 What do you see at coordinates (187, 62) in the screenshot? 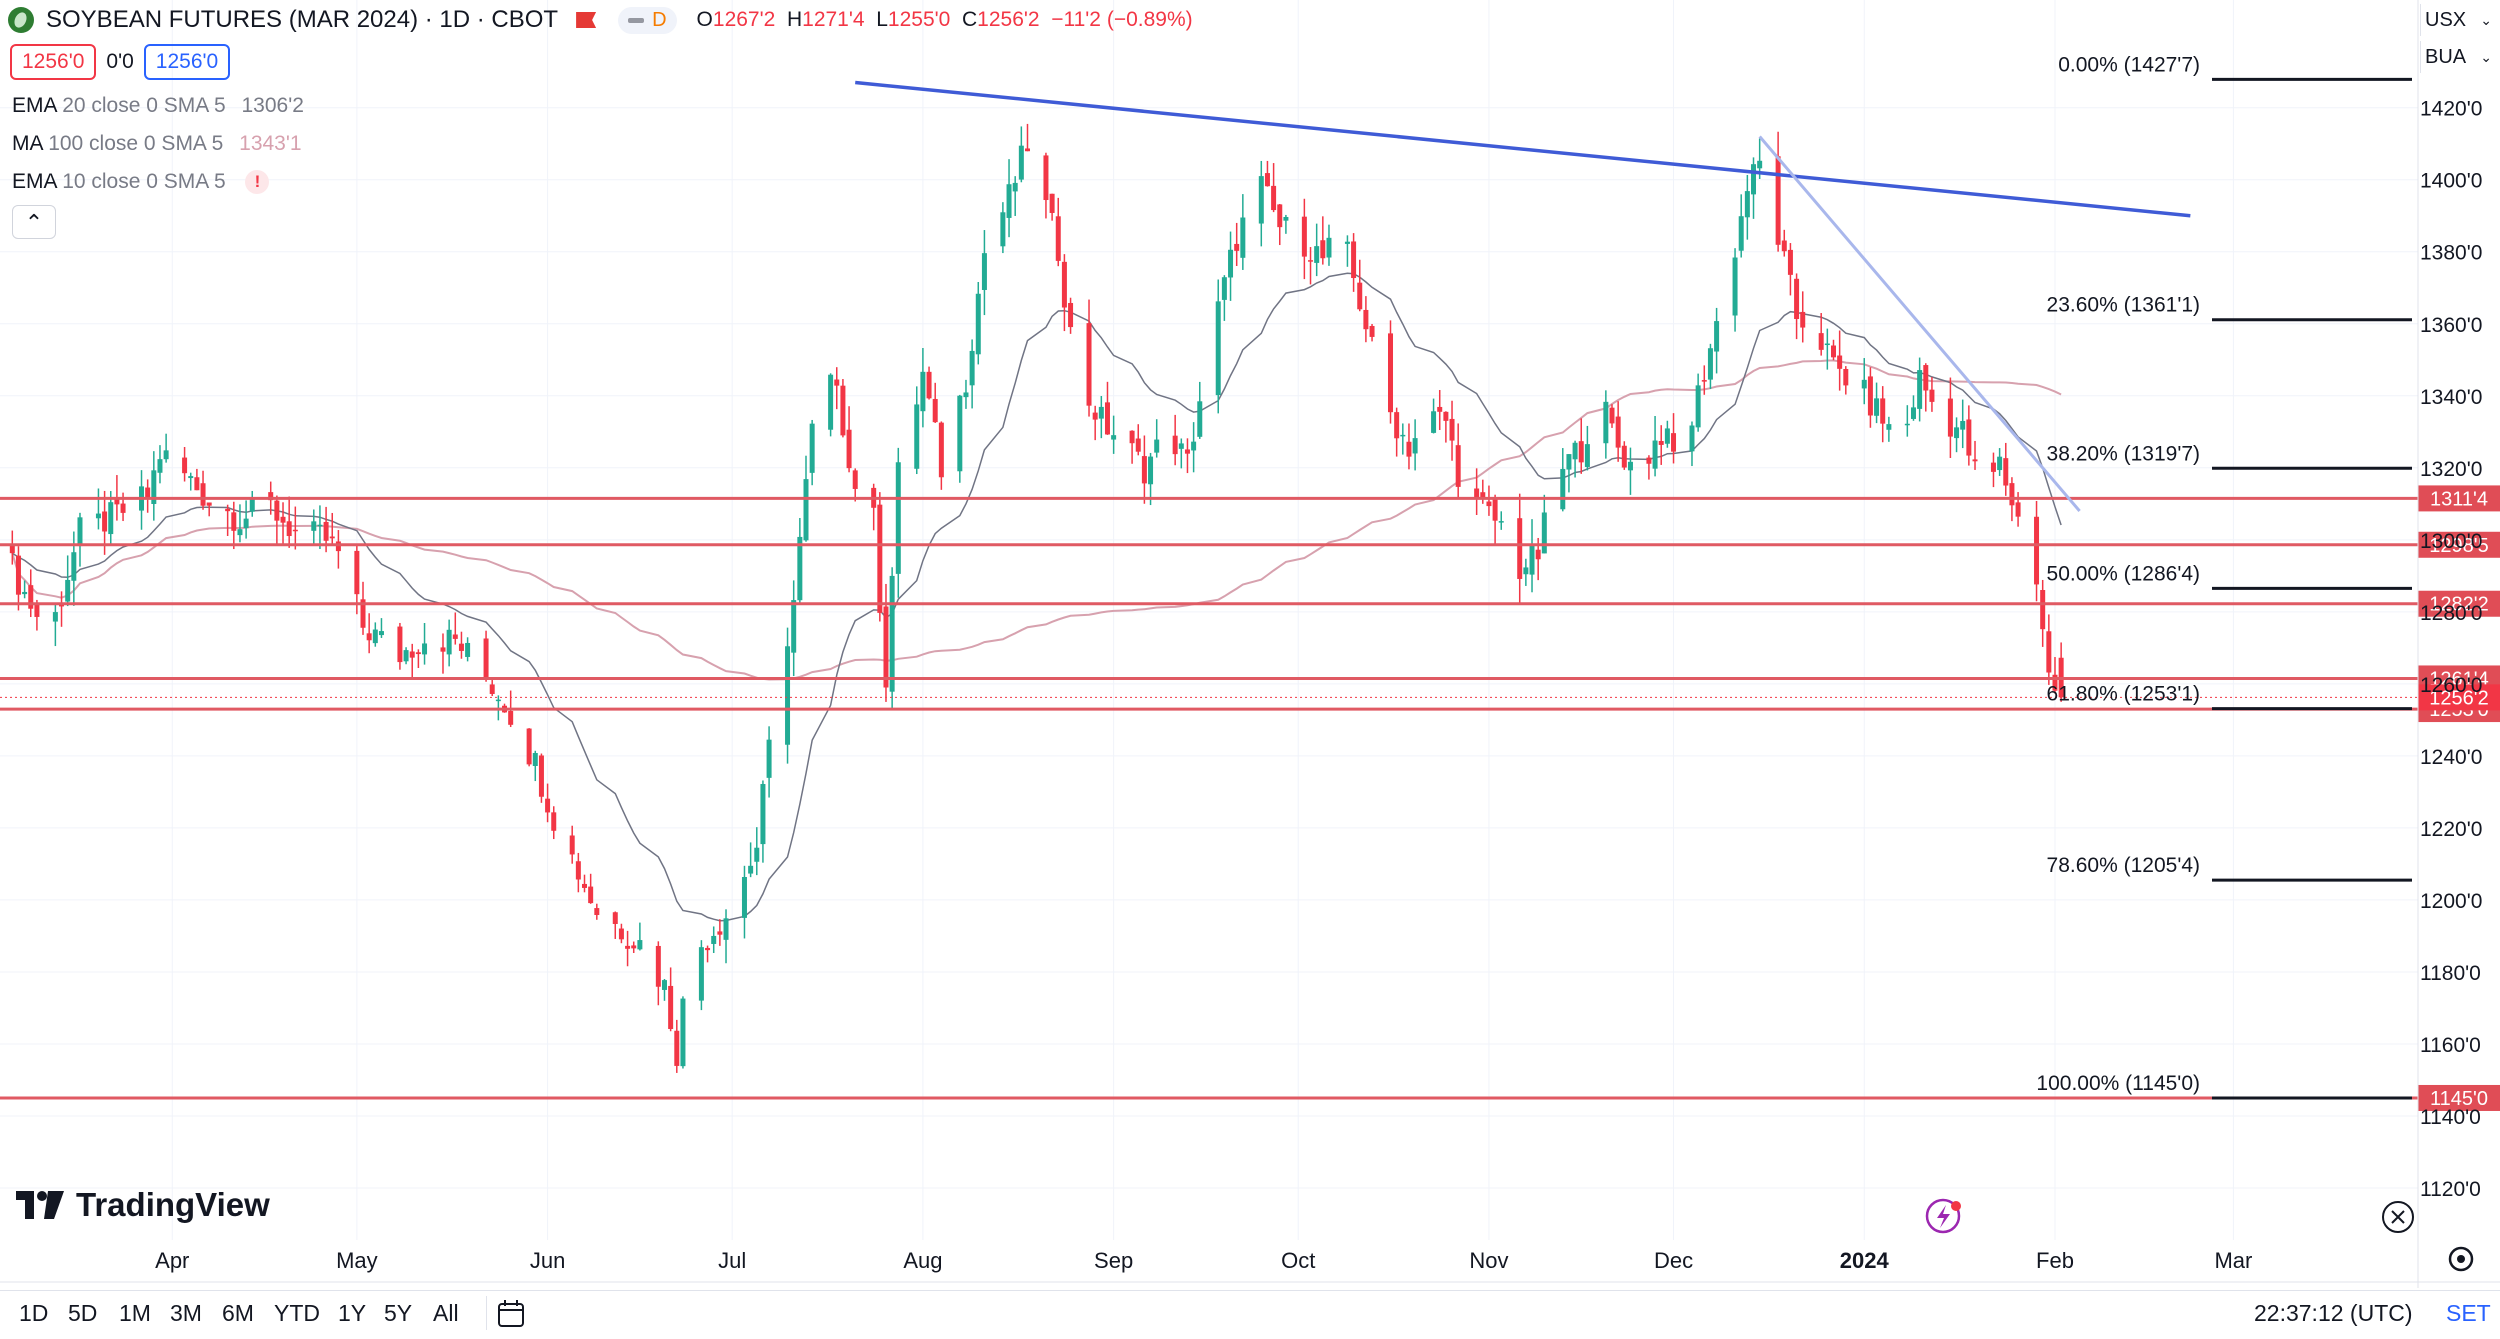
I see `buy-price-button: 1256'0` at bounding box center [187, 62].